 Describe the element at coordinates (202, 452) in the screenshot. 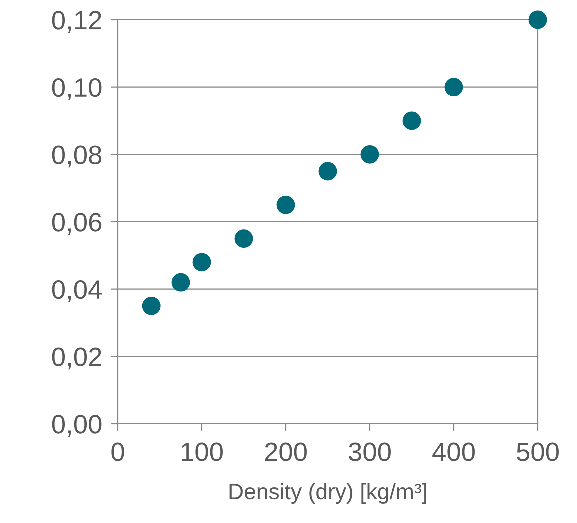

I see `x-tick-label: 100` at that location.